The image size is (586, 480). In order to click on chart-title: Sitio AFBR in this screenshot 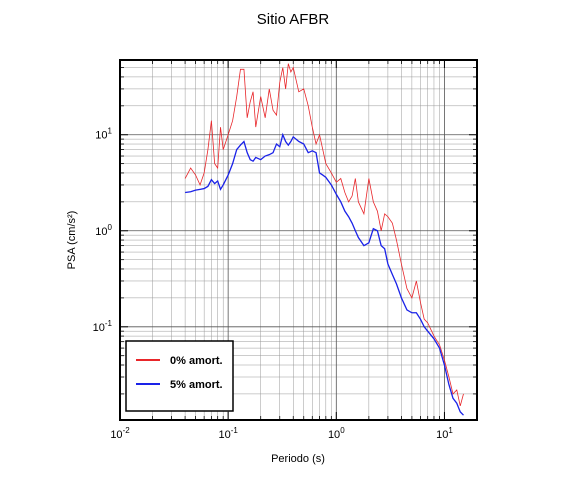, I will do `click(293, 19)`.